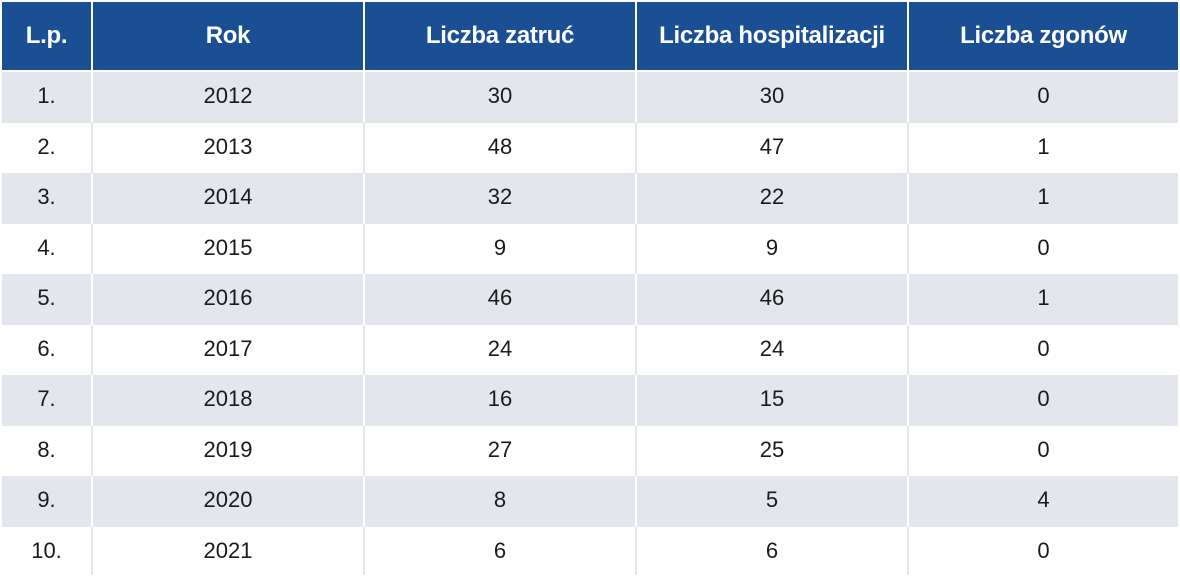 The width and height of the screenshot is (1180, 580). Describe the element at coordinates (500, 36) in the screenshot. I see `column-header-poisonings: Liczba zatruć` at that location.